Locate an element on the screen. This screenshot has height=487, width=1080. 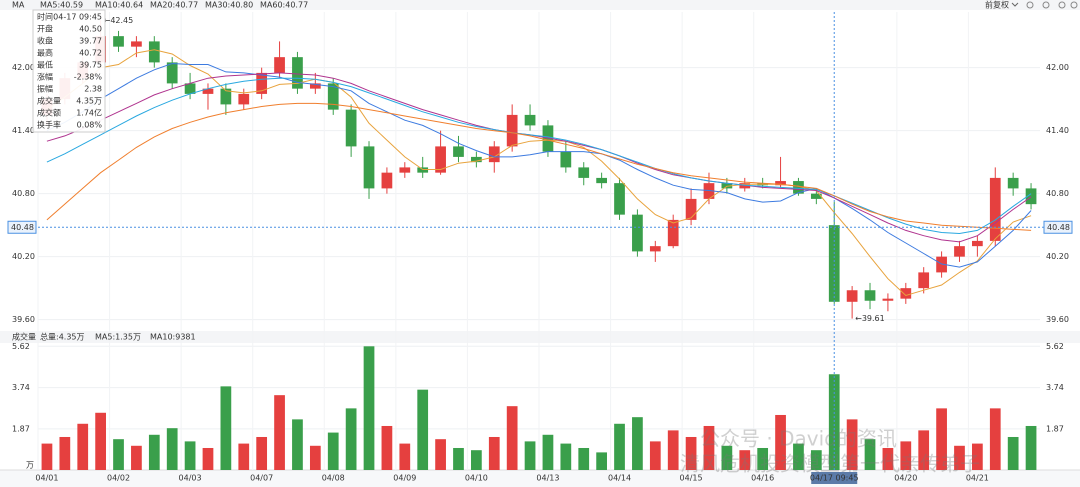
x-tick-label: 04/10 is located at coordinates (476, 478).